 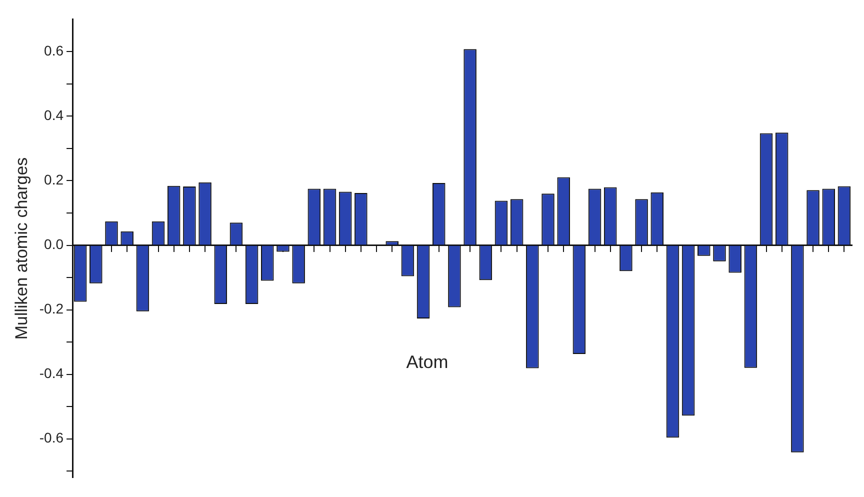 What do you see at coordinates (427, 362) in the screenshot?
I see `x-axis-title: Atom` at bounding box center [427, 362].